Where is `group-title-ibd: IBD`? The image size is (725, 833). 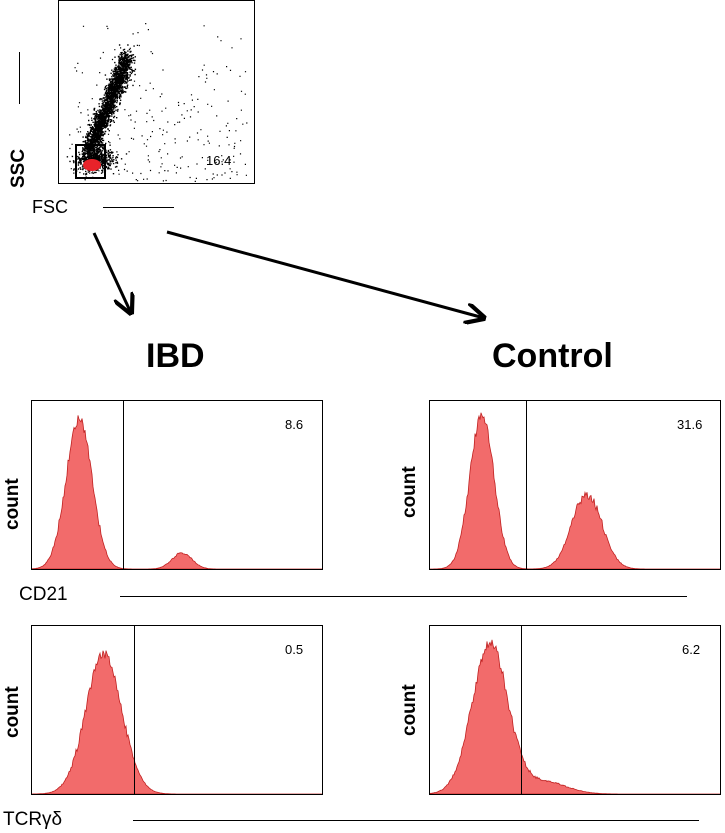 group-title-ibd: IBD is located at coordinates (175, 356).